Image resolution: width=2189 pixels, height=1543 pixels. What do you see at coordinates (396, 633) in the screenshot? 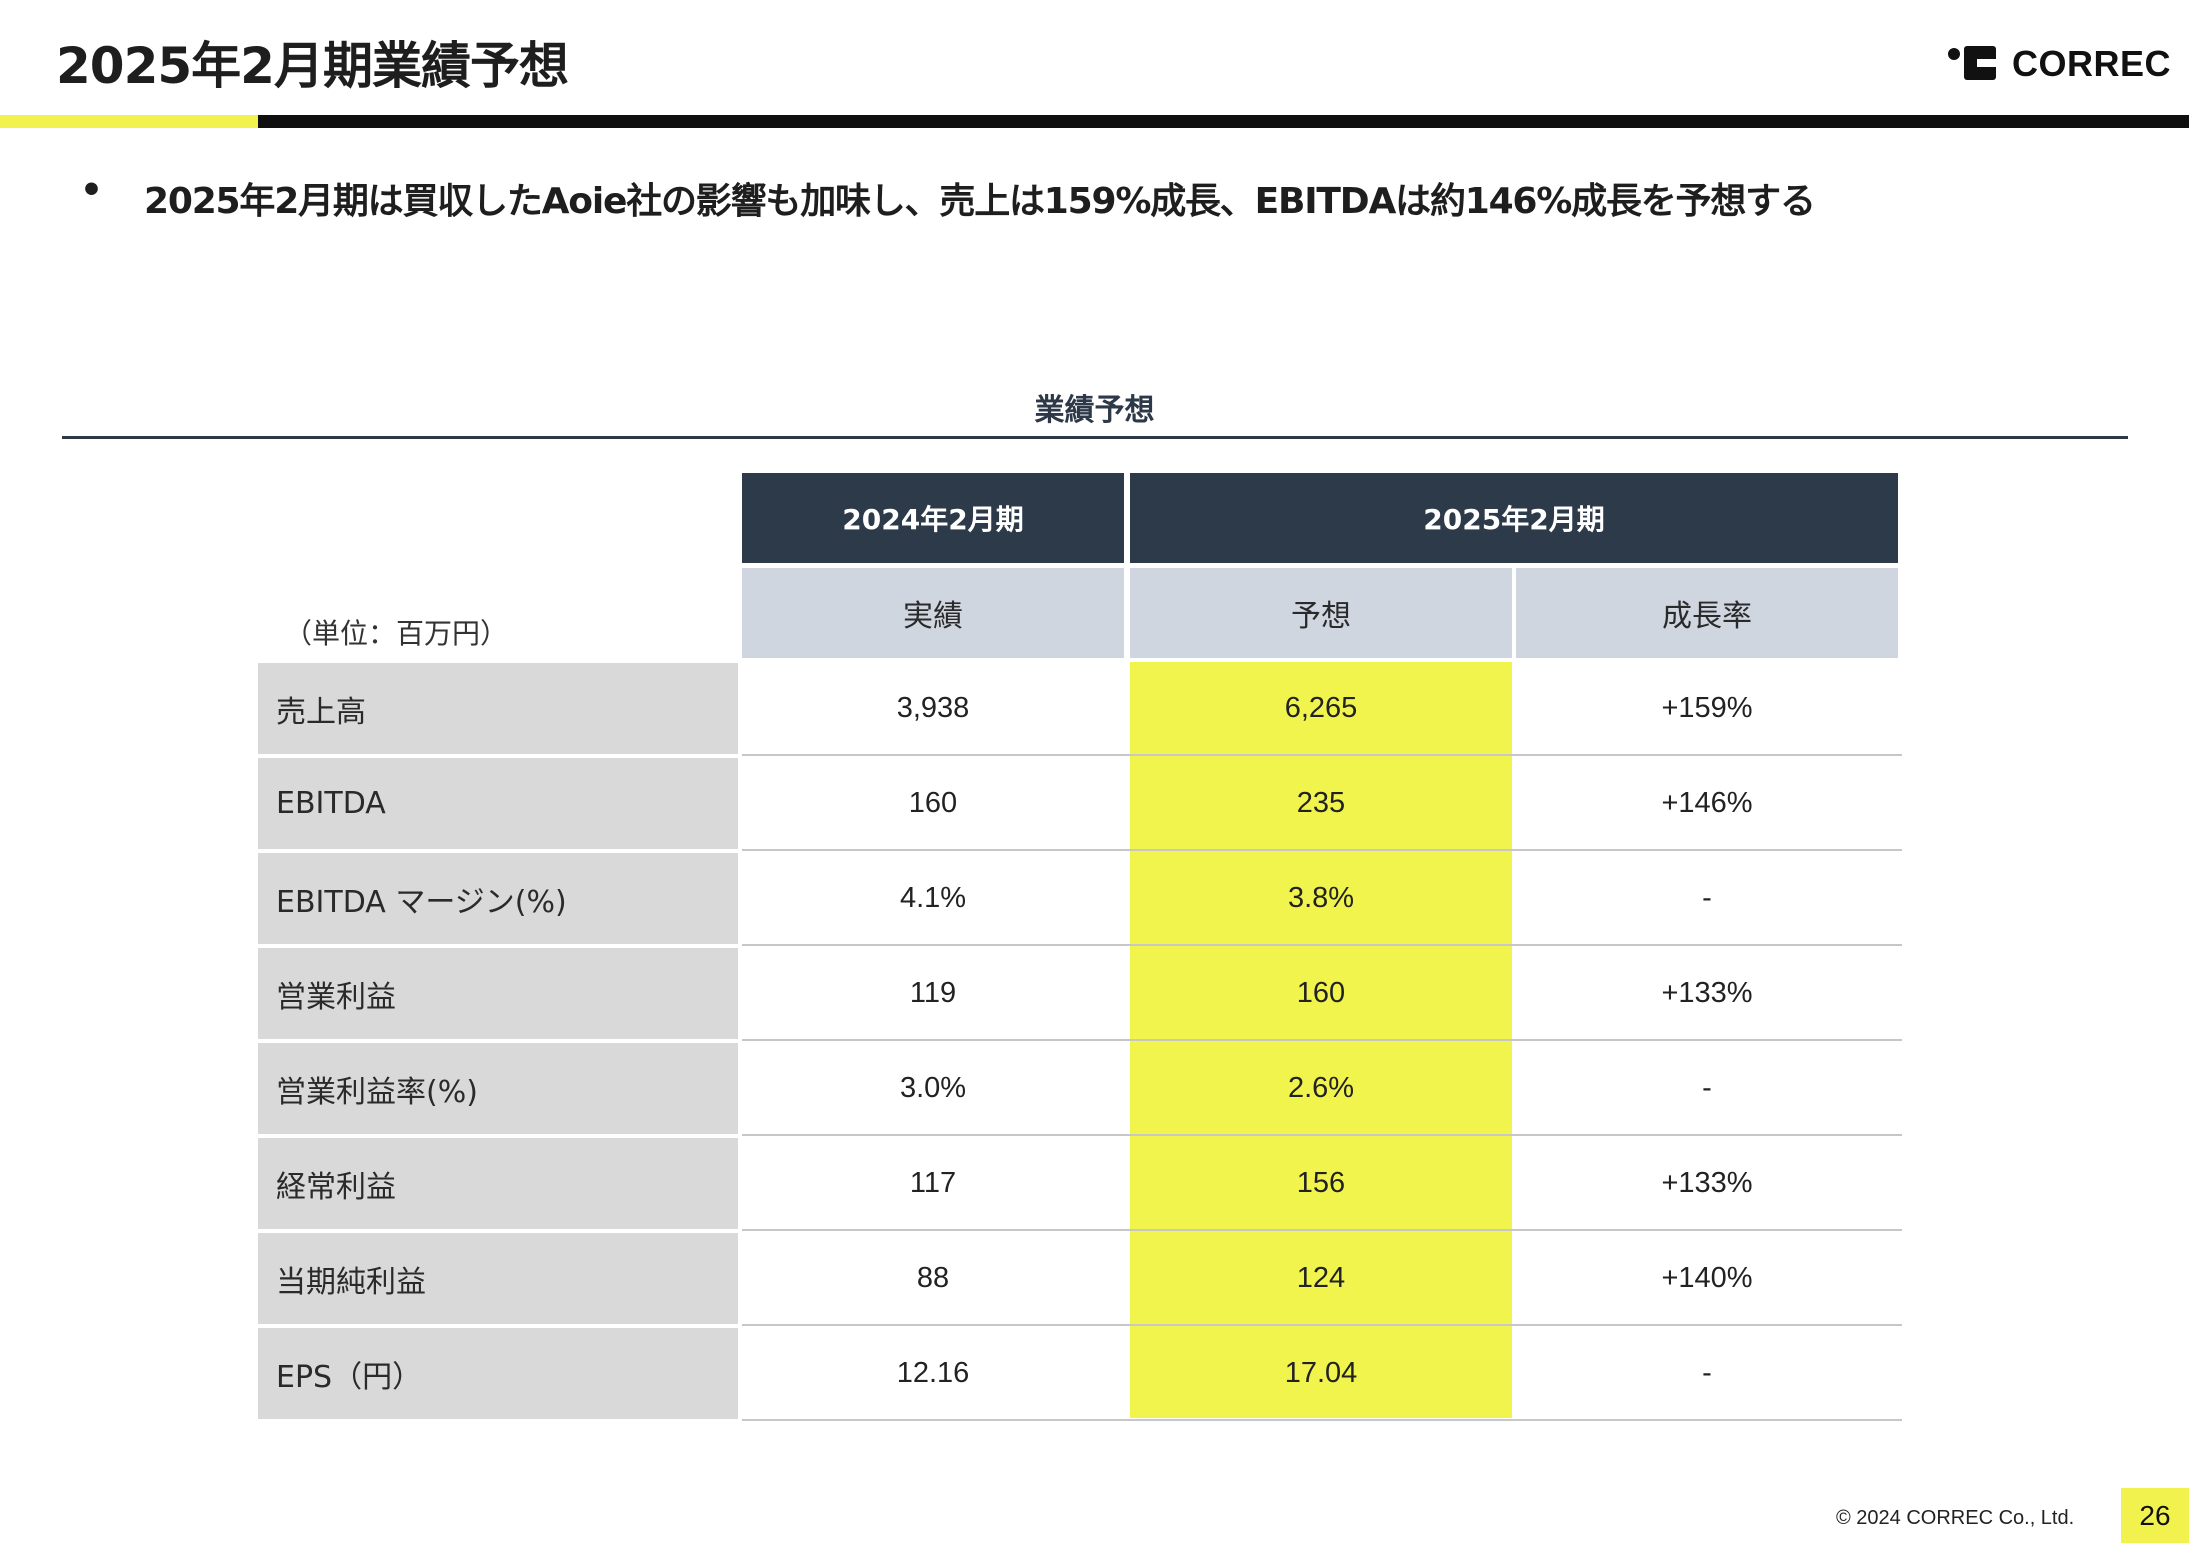
I see `unit-label: （単位：百万円）` at bounding box center [396, 633].